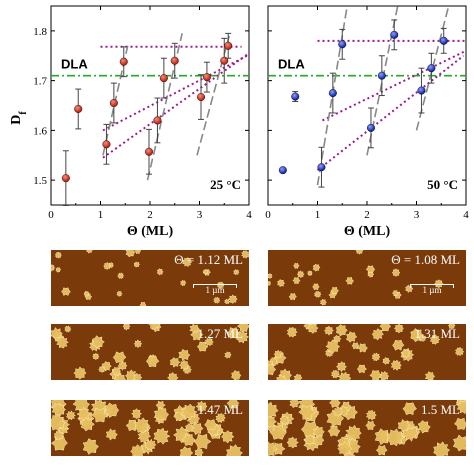  I want to click on afm-coverage-label: Θ = 1.12 ML, so click(208, 259).